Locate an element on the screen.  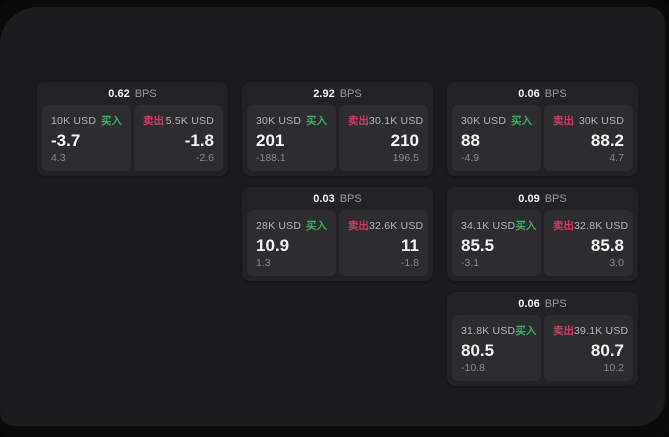
sell-panel: 卖出 30K USD 88.2 4.7 is located at coordinates (588, 138).